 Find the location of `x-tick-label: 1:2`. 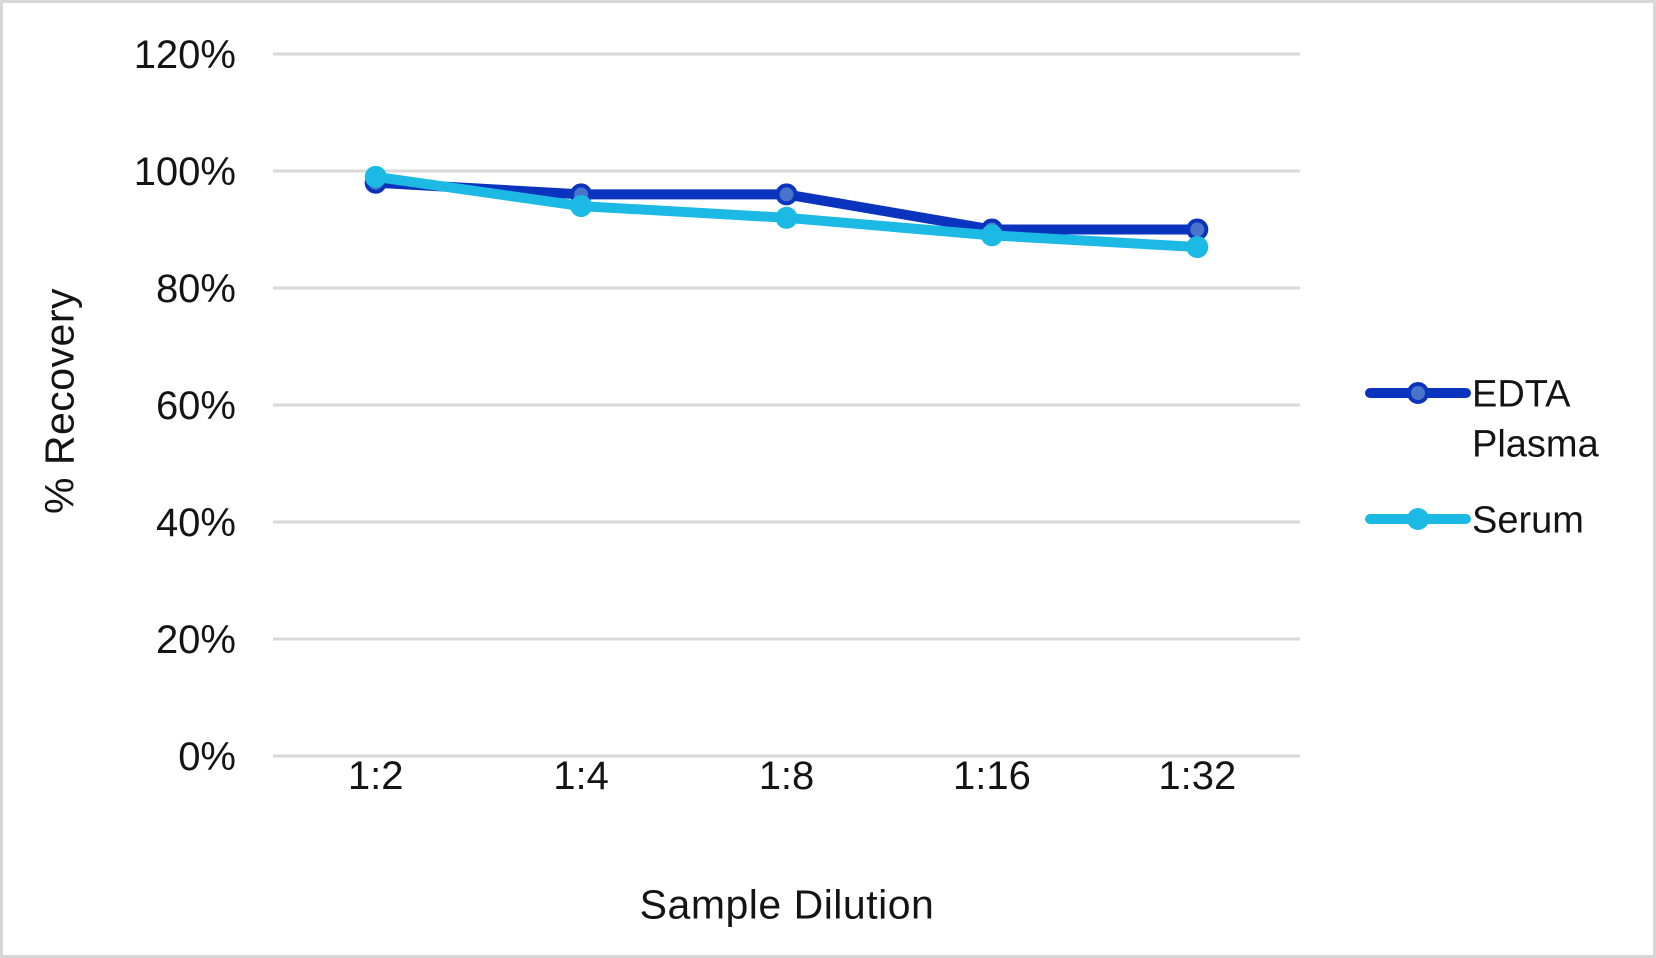

x-tick-label: 1:2 is located at coordinates (376, 776).